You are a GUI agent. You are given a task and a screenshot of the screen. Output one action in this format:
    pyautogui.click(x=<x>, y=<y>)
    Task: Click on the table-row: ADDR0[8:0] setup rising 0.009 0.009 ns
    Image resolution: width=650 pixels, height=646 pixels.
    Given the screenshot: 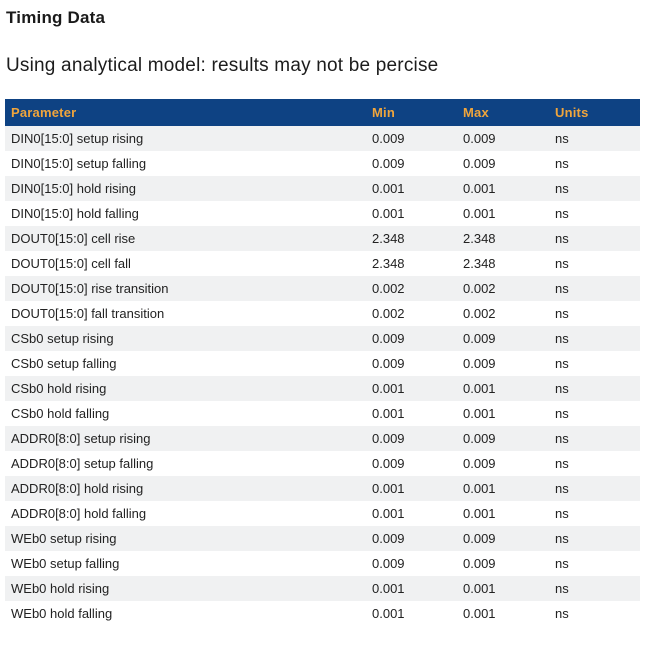 What is the action you would take?
    pyautogui.click(x=322, y=438)
    